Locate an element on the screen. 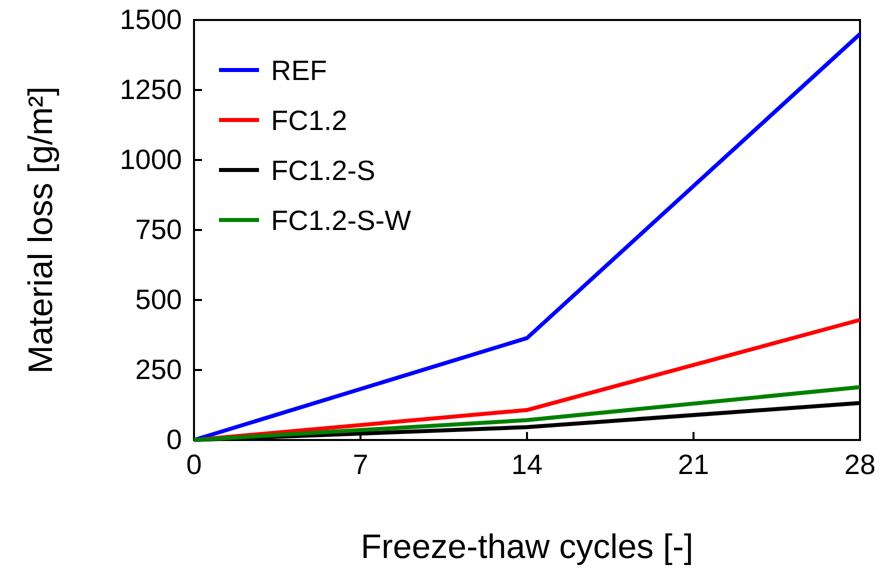 This screenshot has width=885, height=569. y-tick-label: 750 is located at coordinates (158, 229).